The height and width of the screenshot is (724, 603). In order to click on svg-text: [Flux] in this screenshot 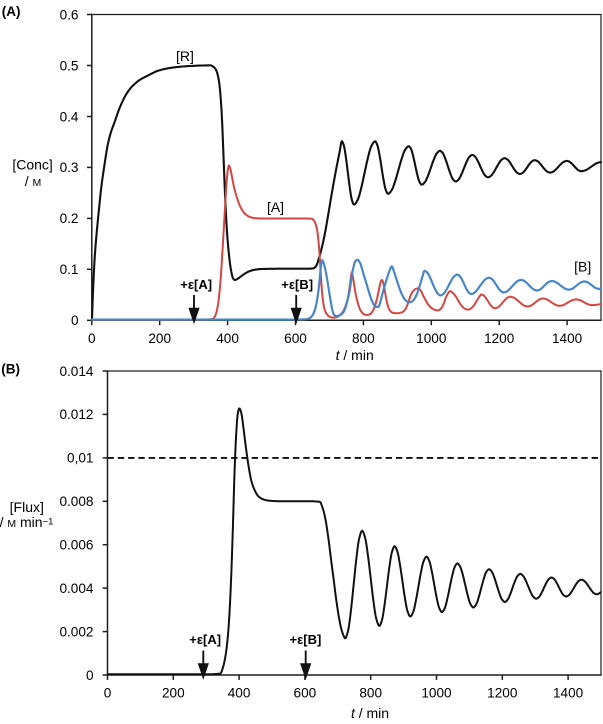, I will do `click(27, 507)`.